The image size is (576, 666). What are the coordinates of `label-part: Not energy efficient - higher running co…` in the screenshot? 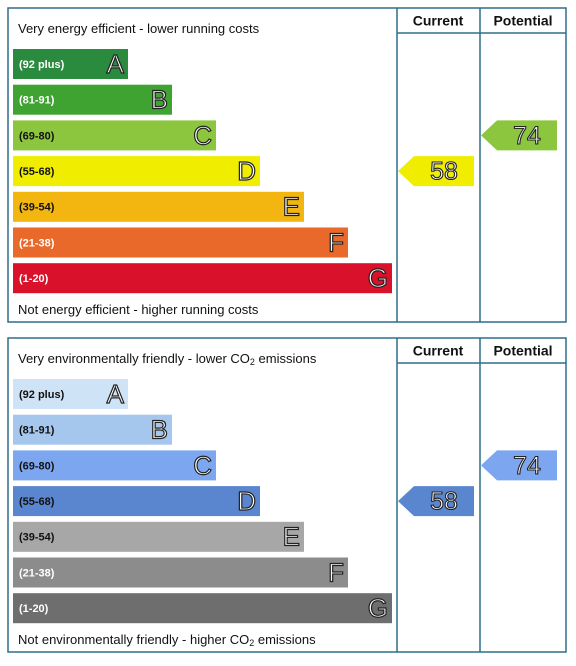 It's located at (138, 309).